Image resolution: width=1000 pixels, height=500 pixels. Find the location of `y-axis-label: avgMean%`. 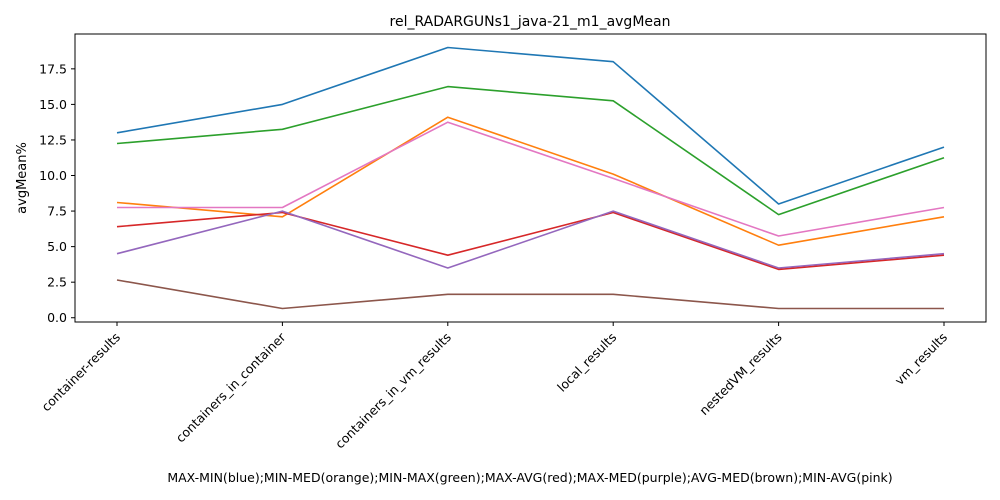

y-axis-label: avgMean% is located at coordinates (22, 178).